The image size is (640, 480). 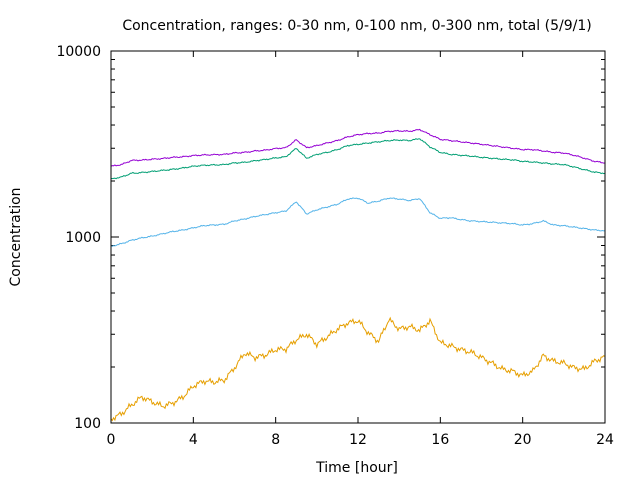 I want to click on y-tick-label: 1000, so click(x=83, y=238).